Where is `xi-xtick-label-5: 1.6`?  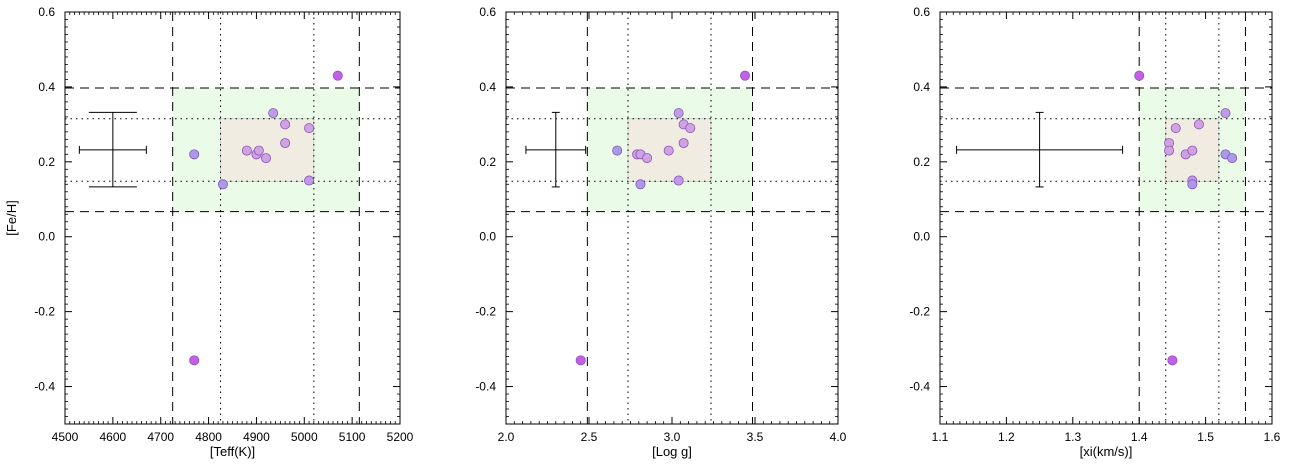
xi-xtick-label-5: 1.6 is located at coordinates (1272, 437).